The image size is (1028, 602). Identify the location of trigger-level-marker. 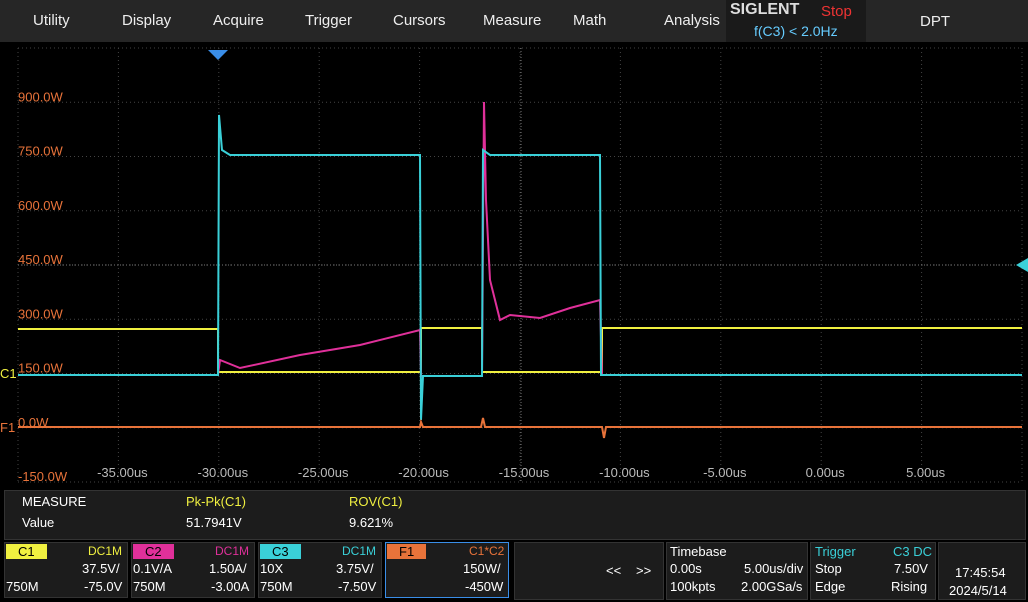
(1022, 265).